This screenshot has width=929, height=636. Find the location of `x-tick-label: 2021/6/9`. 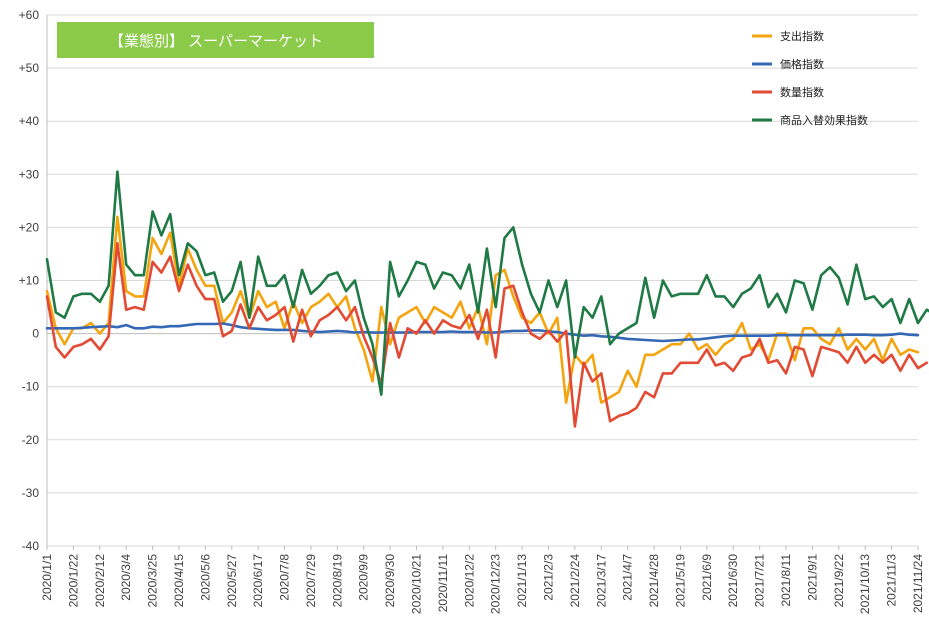

x-tick-label: 2021/6/9 is located at coordinates (707, 577).